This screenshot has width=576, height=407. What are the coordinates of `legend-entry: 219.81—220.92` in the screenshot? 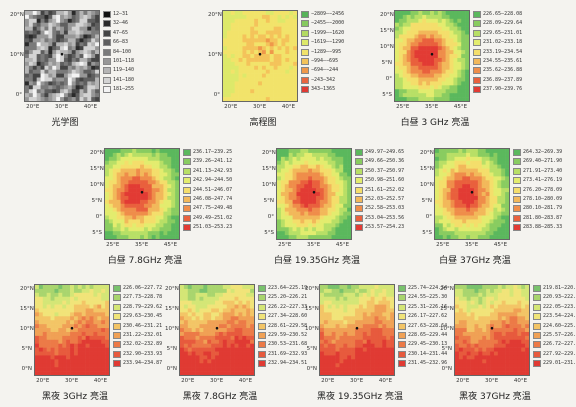 It's located at (554, 288).